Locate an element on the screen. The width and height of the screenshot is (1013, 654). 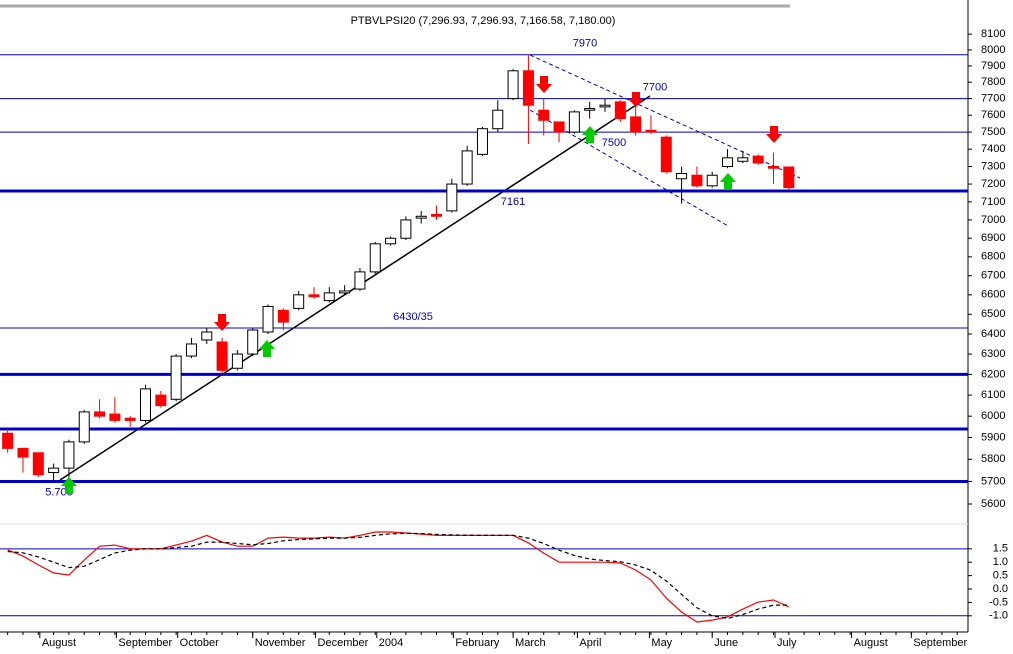
y-tick-label: 5800 is located at coordinates (993, 459).